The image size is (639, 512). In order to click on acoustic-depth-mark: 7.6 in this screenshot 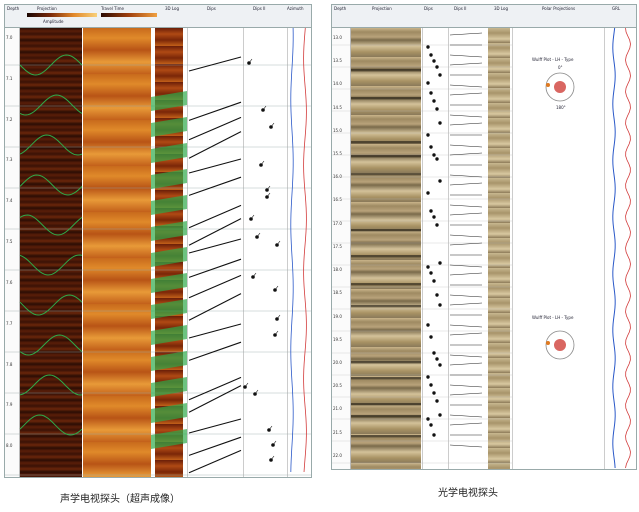, I will do `click(9, 282)`.